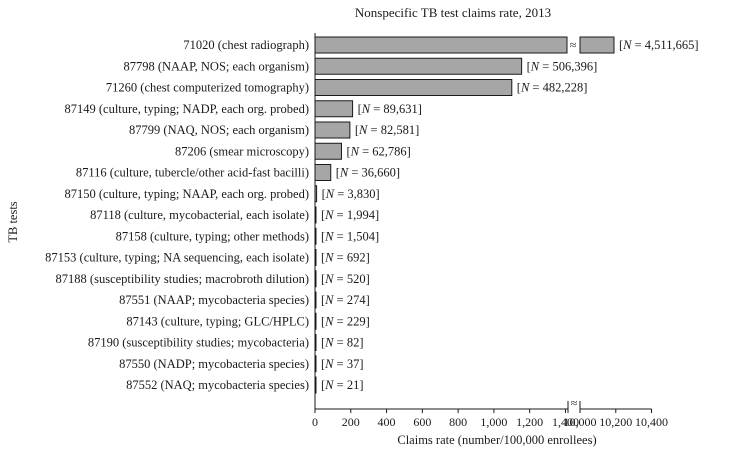 This screenshot has width=737, height=456. What do you see at coordinates (458, 422) in the screenshot?
I see `x-tick-label: 800` at bounding box center [458, 422].